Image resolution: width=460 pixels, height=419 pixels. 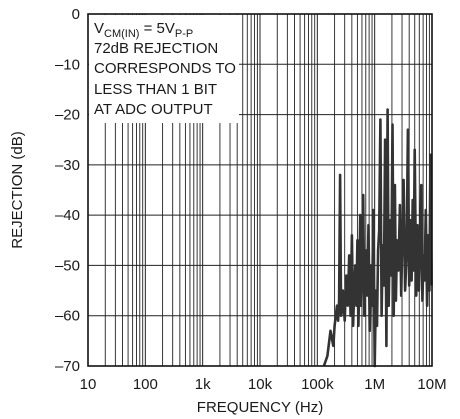 I want to click on y-tick-label: –40, so click(x=67, y=215).